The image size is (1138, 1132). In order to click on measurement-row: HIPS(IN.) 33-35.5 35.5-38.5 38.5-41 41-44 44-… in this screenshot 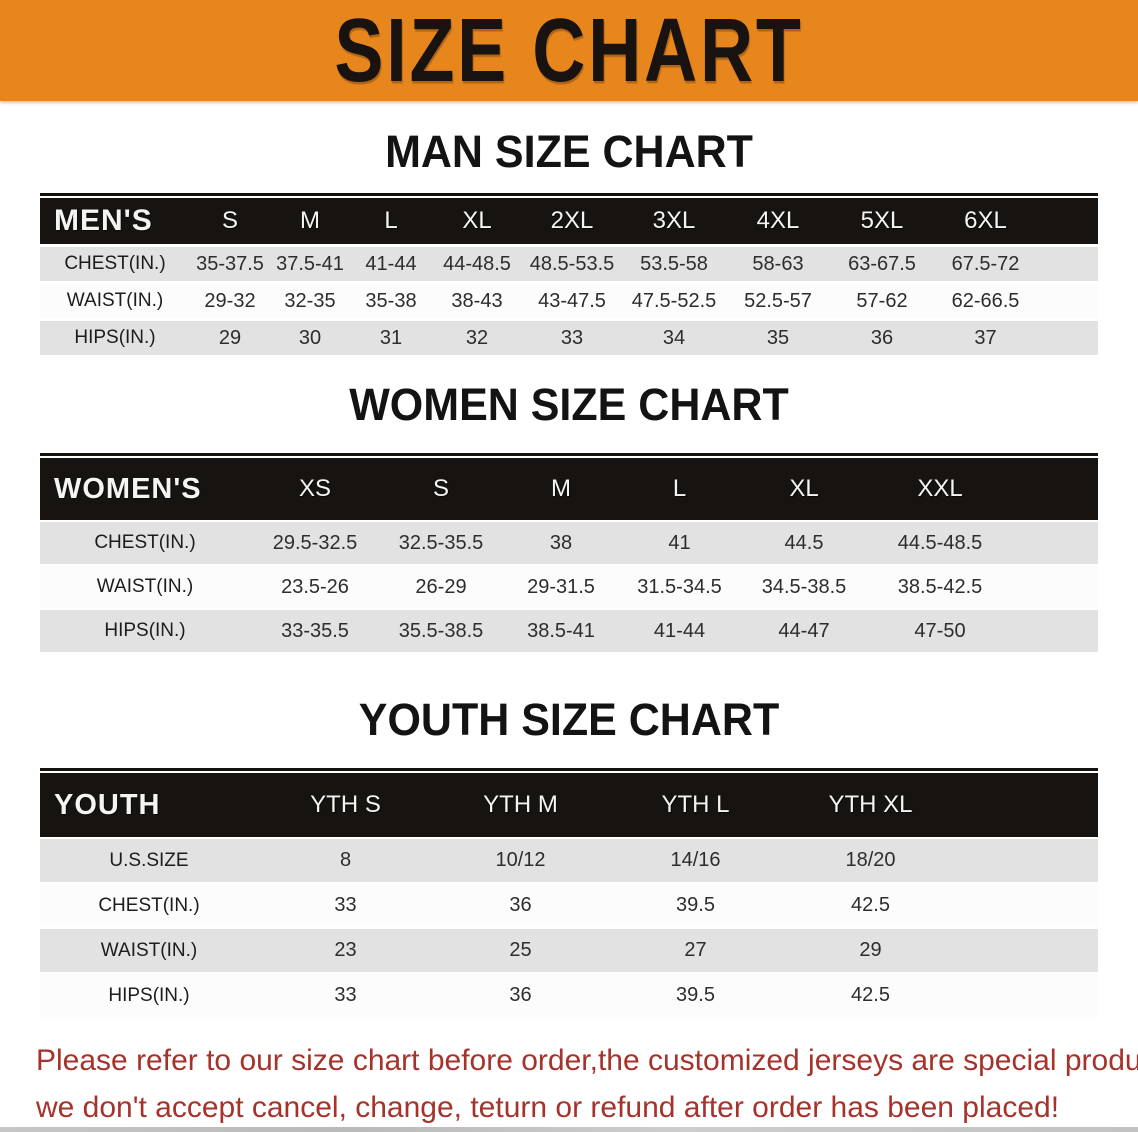, I will do `click(569, 631)`.